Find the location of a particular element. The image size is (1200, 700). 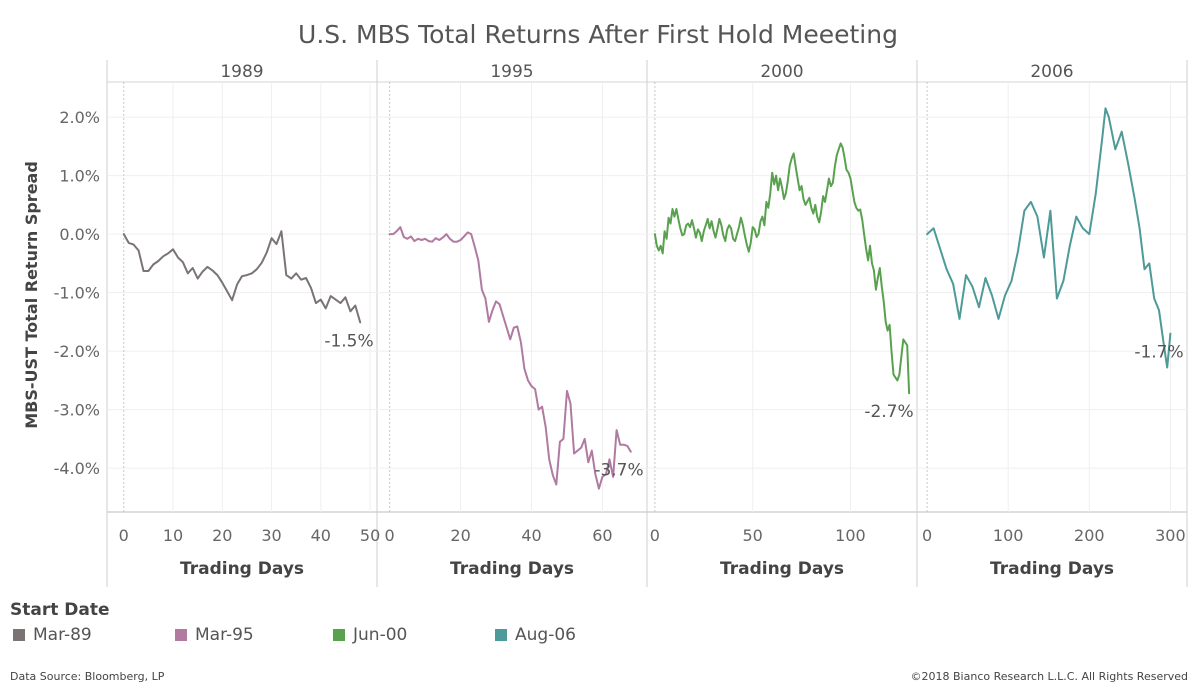

x-tick-label: 200 is located at coordinates (1089, 535).